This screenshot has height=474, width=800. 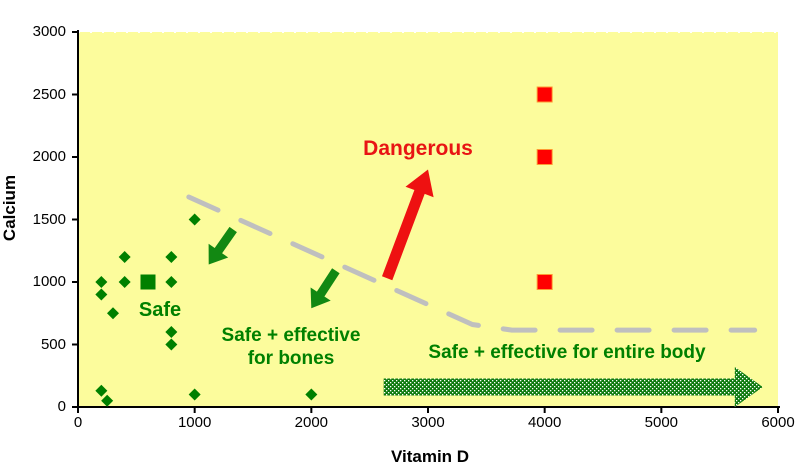 What do you see at coordinates (544, 422) in the screenshot?
I see `x-tick-label-4: 4000` at bounding box center [544, 422].